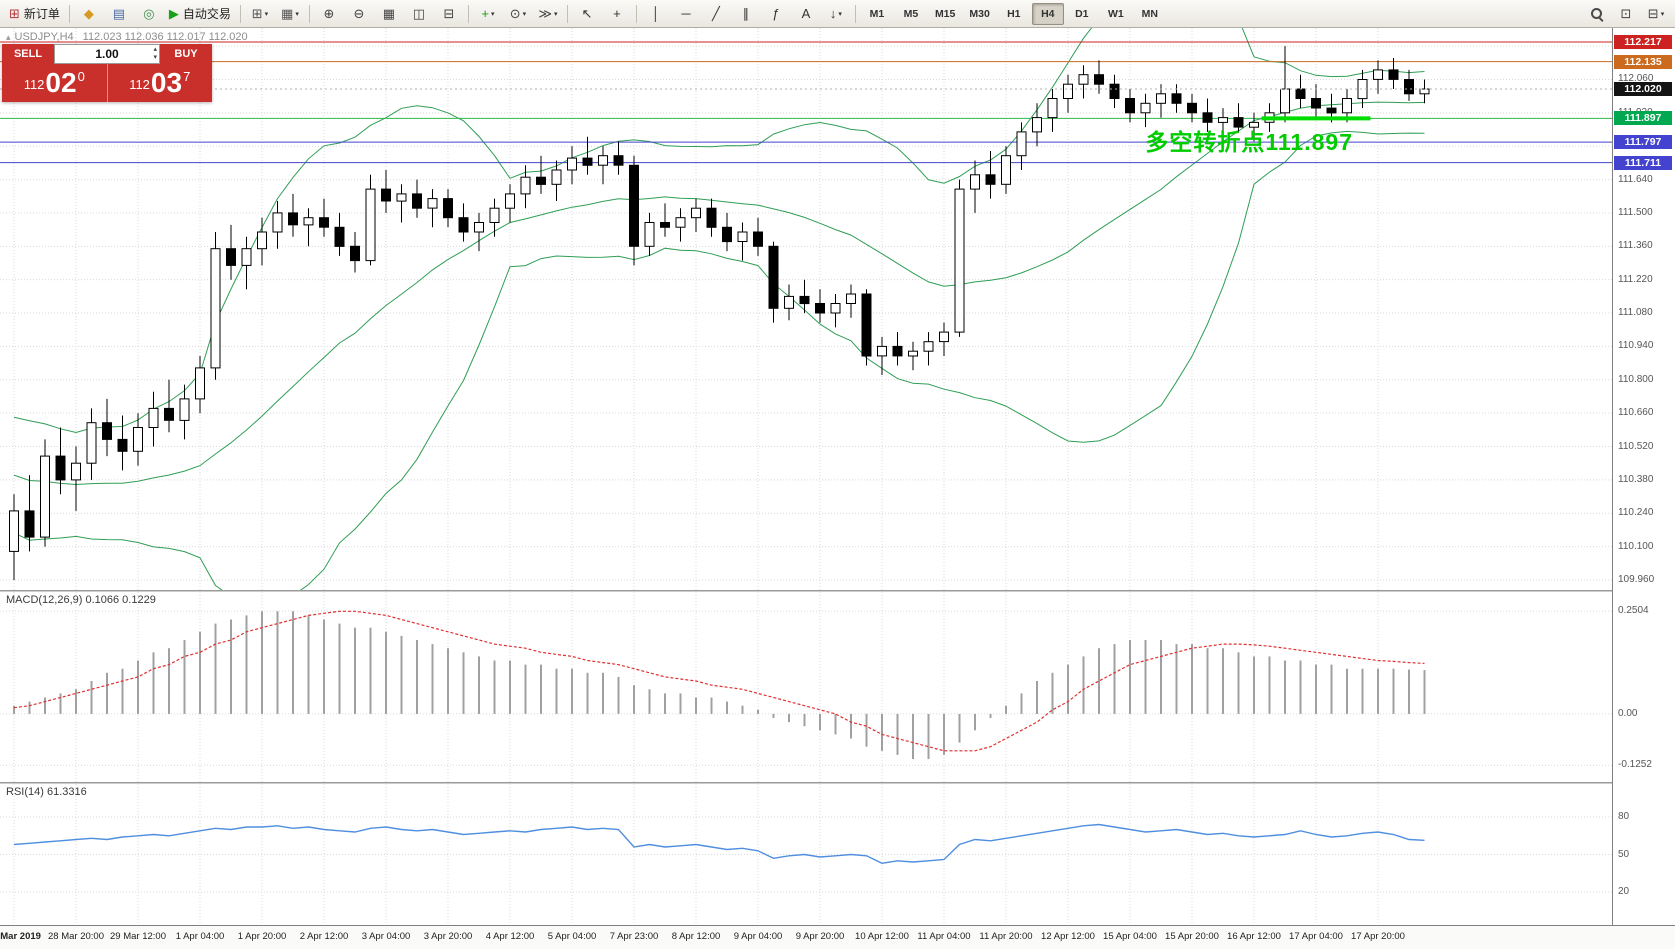  I want to click on window-list-button: ⊟ ▾, so click(1656, 14).